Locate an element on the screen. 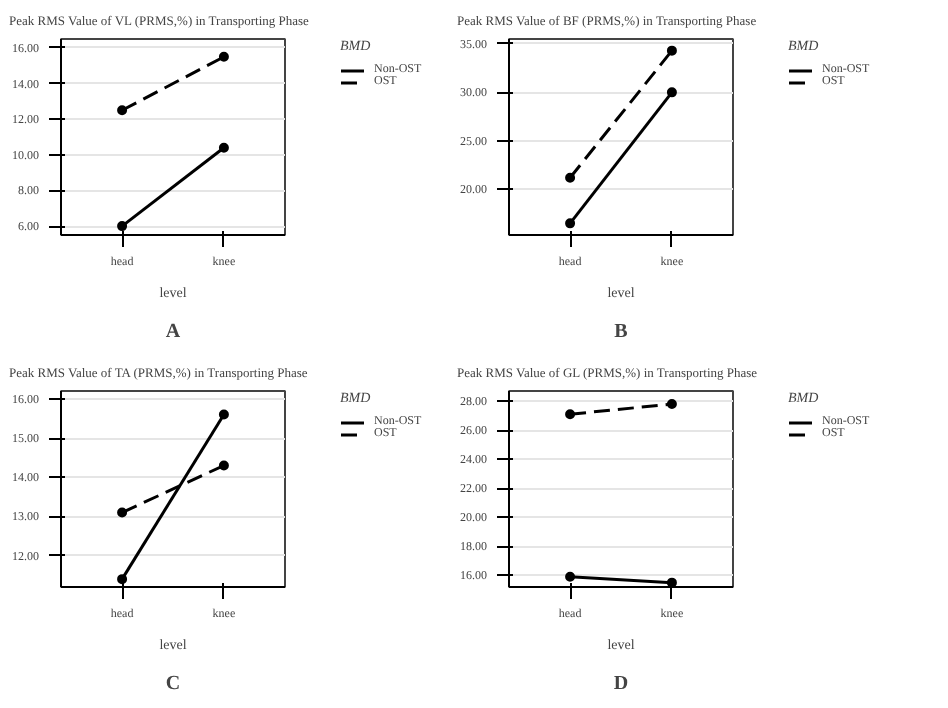  text: D is located at coordinates (621, 684).